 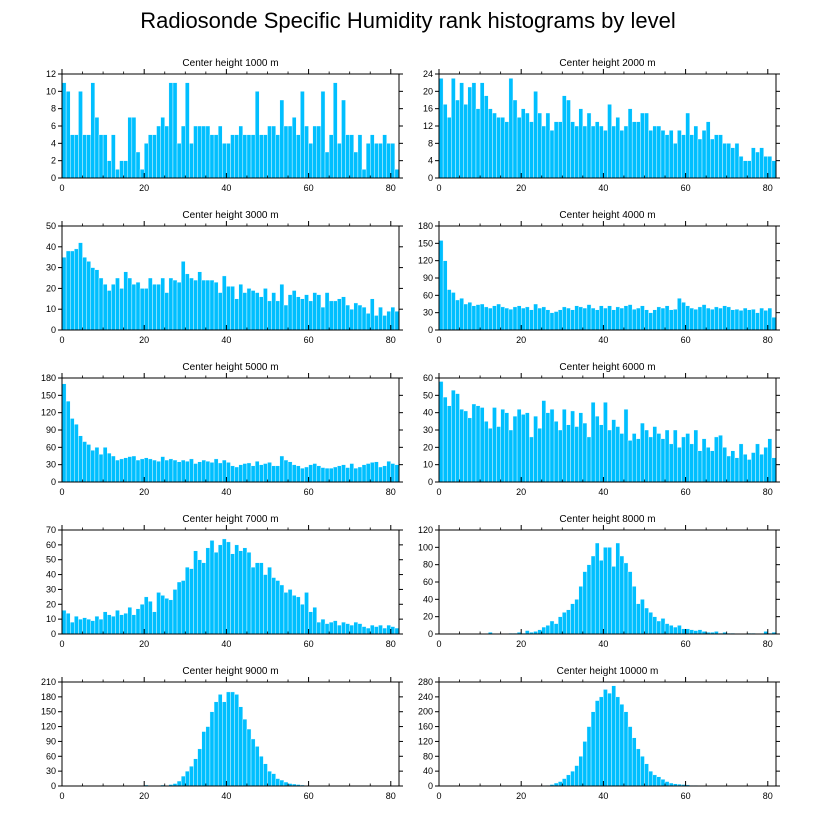 What do you see at coordinates (230, 367) in the screenshot?
I see `chart-title: Center height 5000 m` at bounding box center [230, 367].